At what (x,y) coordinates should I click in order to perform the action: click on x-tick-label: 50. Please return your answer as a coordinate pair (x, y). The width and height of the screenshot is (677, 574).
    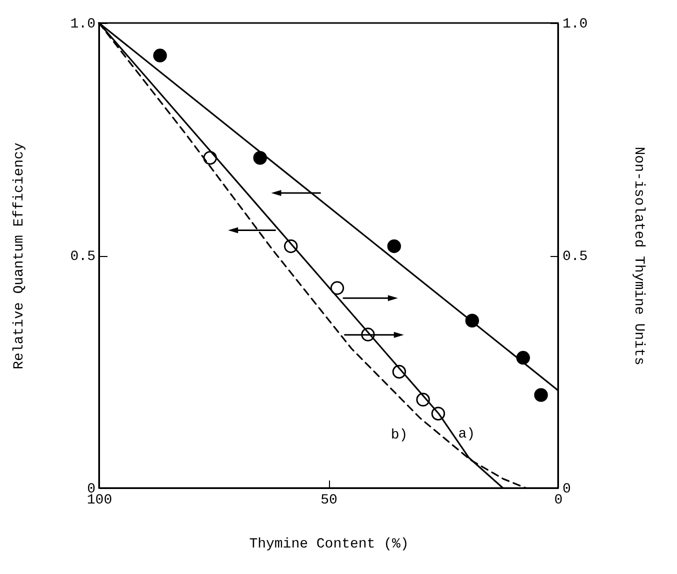
    Looking at the image, I should click on (329, 500).